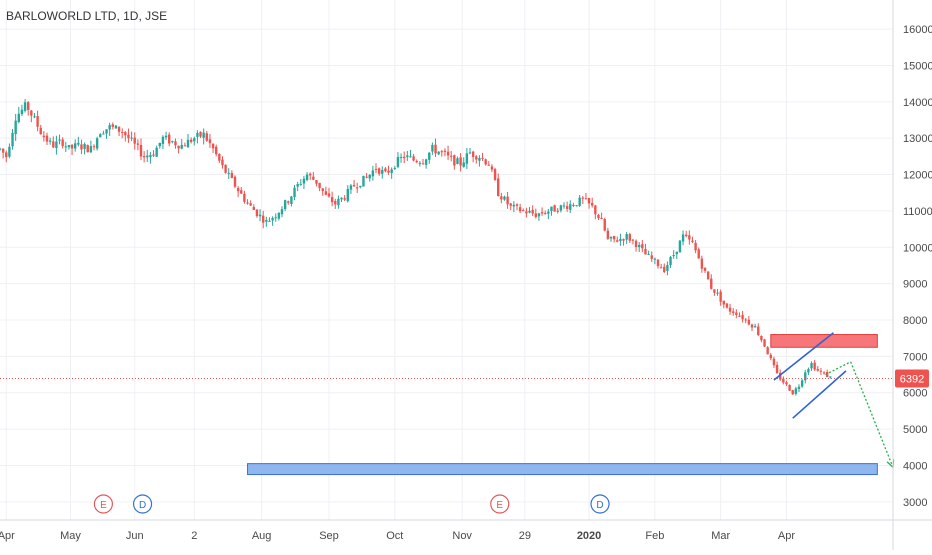 This screenshot has width=932, height=555. Describe the element at coordinates (194, 536) in the screenshot. I see `x-tick-label: 2` at that location.